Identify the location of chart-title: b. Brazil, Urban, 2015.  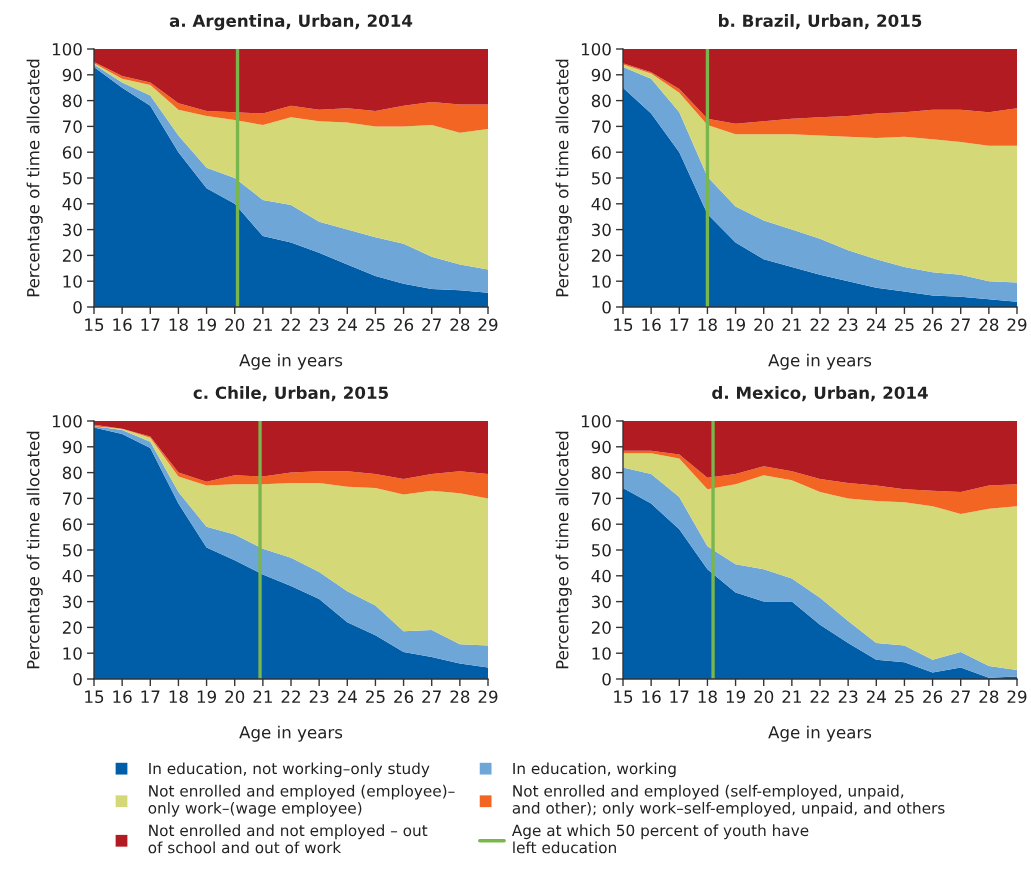
(820, 22).